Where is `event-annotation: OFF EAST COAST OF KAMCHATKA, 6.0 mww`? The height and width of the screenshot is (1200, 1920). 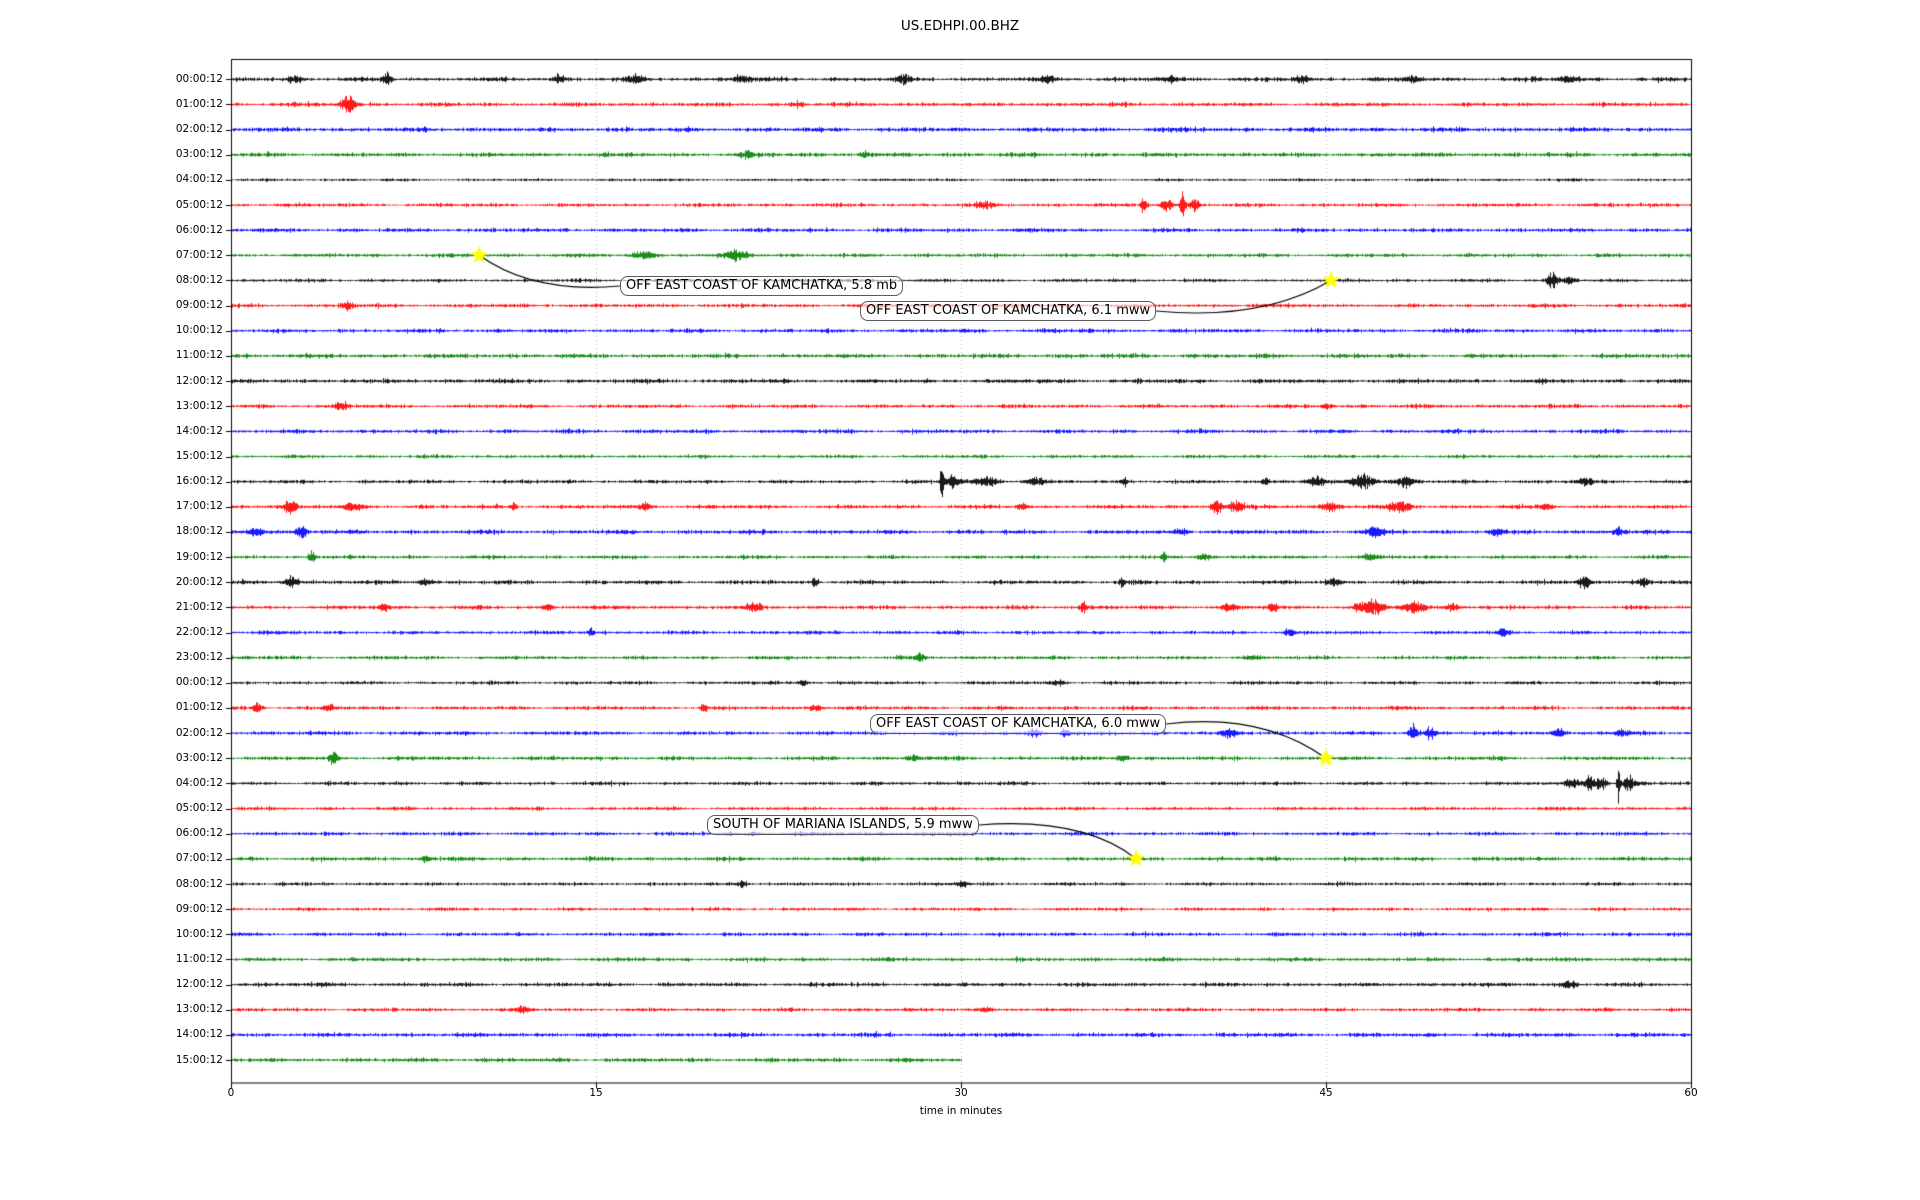
event-annotation: OFF EAST COAST OF KAMCHATKA, 6.0 mww is located at coordinates (1018, 724).